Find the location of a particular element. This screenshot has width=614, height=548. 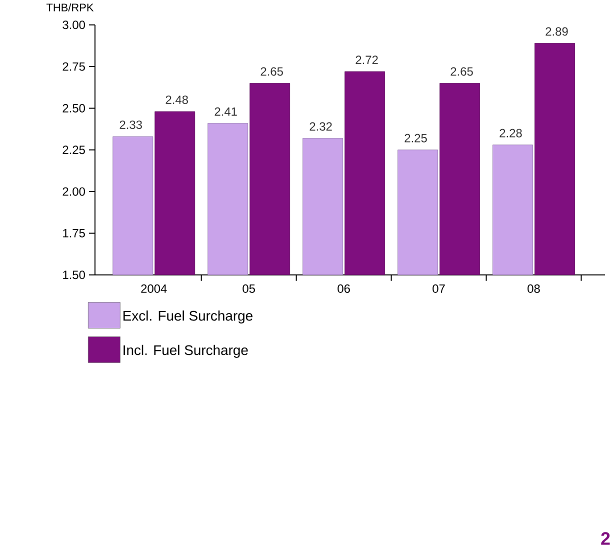

y-tick-label: 1.50 is located at coordinates (74, 274).